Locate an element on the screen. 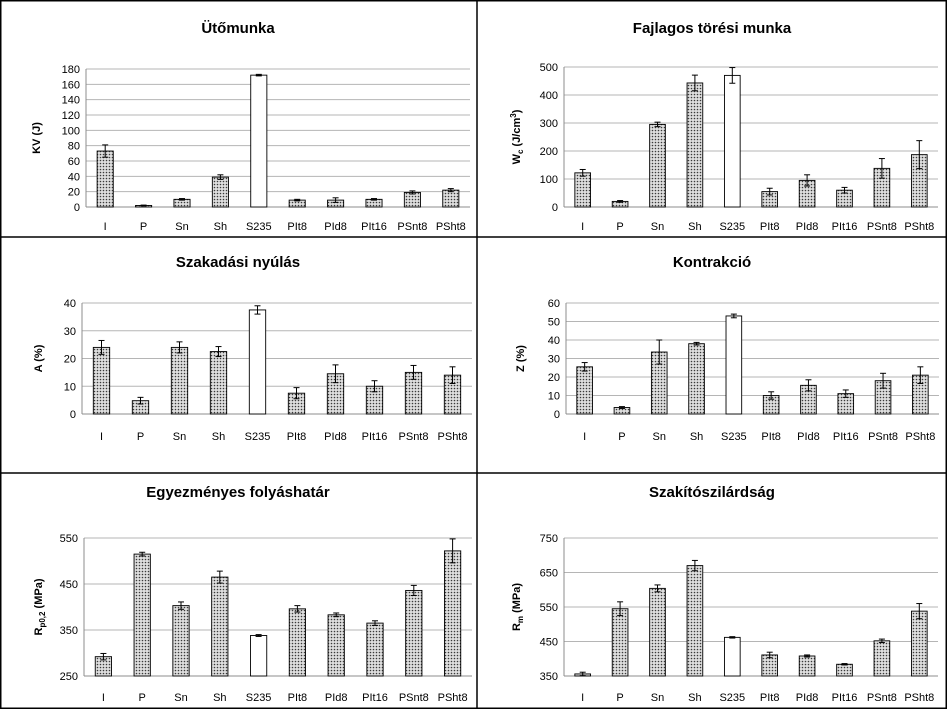 Image resolution: width=947 pixels, height=709 pixels. y-tick-label: 750 is located at coordinates (549, 539).